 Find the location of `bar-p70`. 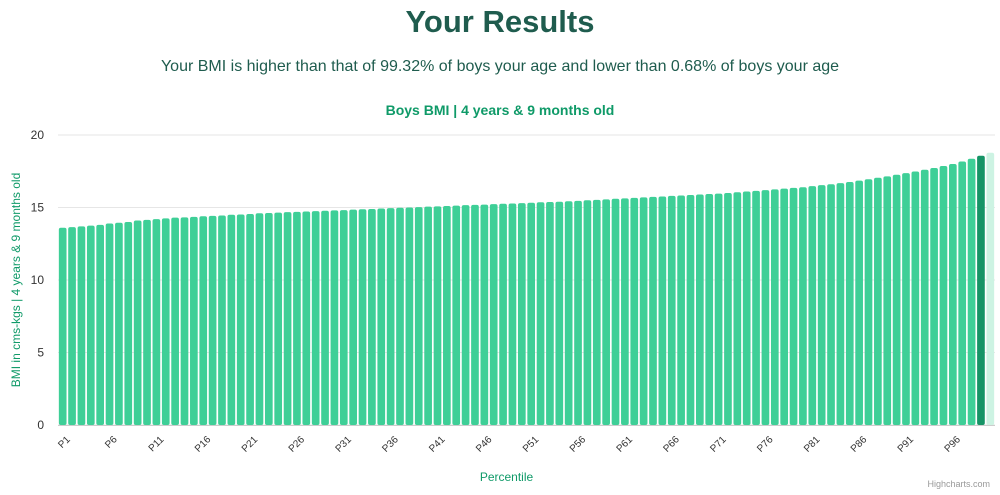

bar-p70 is located at coordinates (709, 309).